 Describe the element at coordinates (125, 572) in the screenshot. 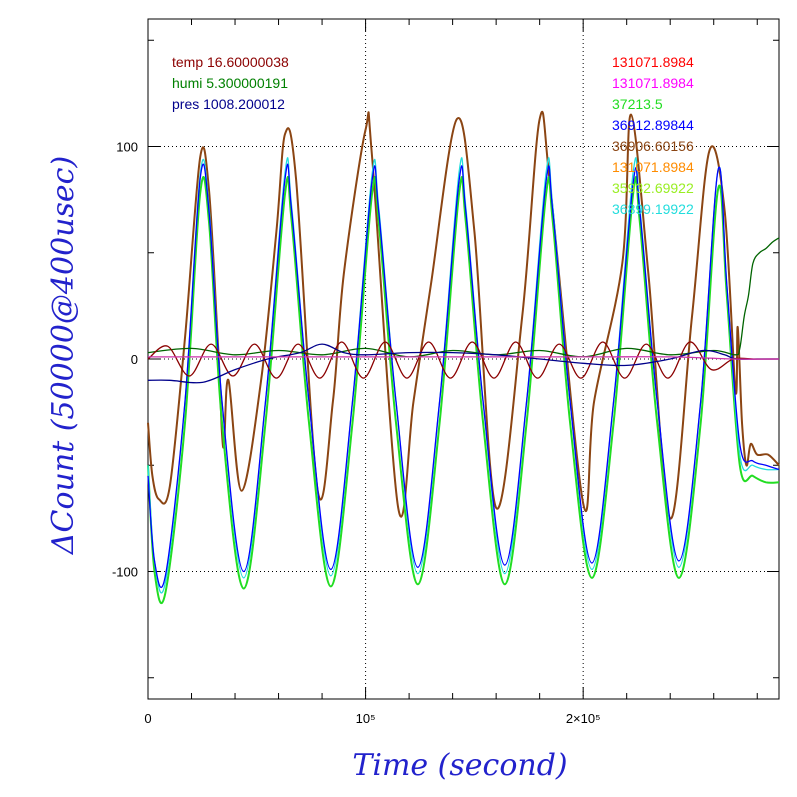

I see `y-tick-label: -100` at that location.